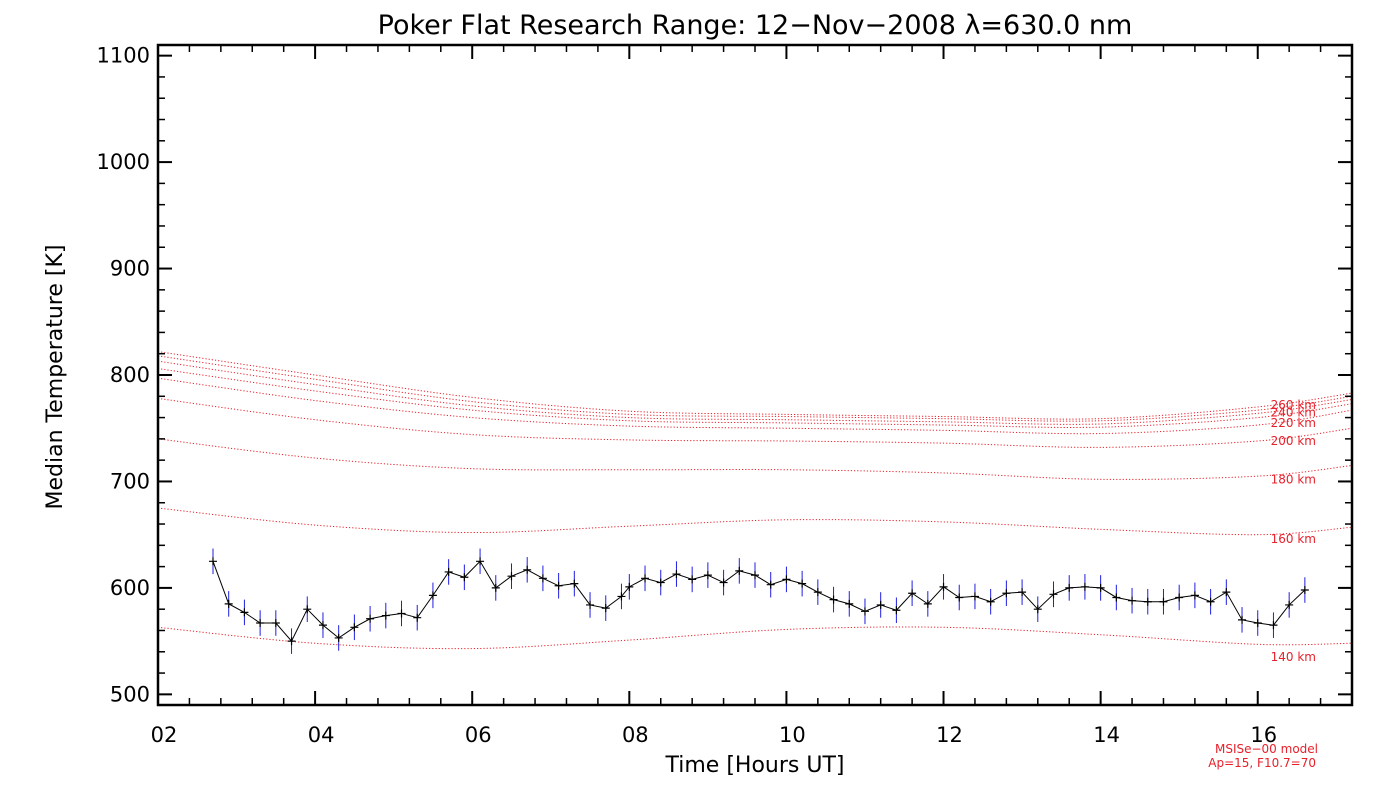 The height and width of the screenshot is (800, 1400). What do you see at coordinates (1293, 441) in the screenshot?
I see `model-curve-label: 200 km` at bounding box center [1293, 441].